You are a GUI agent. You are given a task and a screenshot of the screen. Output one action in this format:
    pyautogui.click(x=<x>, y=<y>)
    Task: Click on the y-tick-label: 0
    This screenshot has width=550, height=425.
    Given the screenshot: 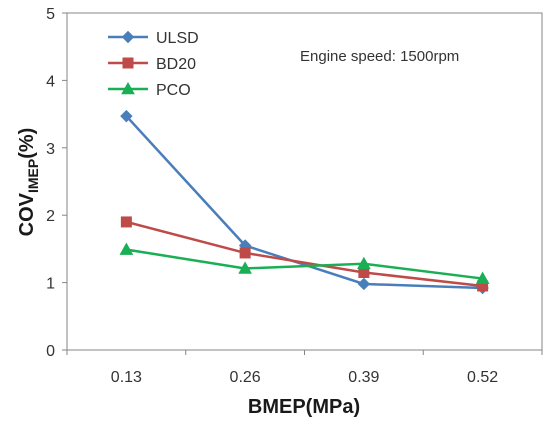 What is the action you would take?
    pyautogui.click(x=50, y=351)
    